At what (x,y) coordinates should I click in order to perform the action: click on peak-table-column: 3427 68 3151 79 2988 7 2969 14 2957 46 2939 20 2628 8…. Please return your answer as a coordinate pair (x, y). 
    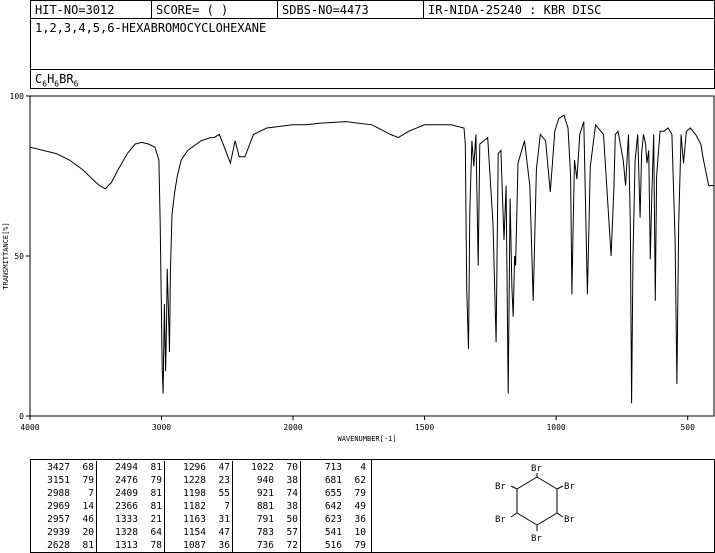
    Looking at the image, I should click on (64, 507).